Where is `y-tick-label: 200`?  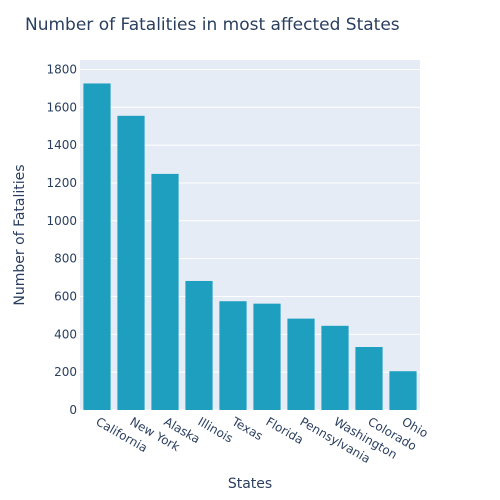 y-tick-label: 200 is located at coordinates (65, 372).